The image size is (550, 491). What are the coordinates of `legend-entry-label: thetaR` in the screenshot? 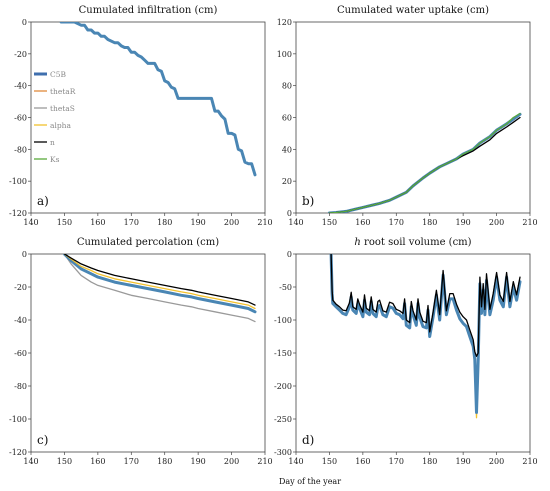 It's located at (63, 91).